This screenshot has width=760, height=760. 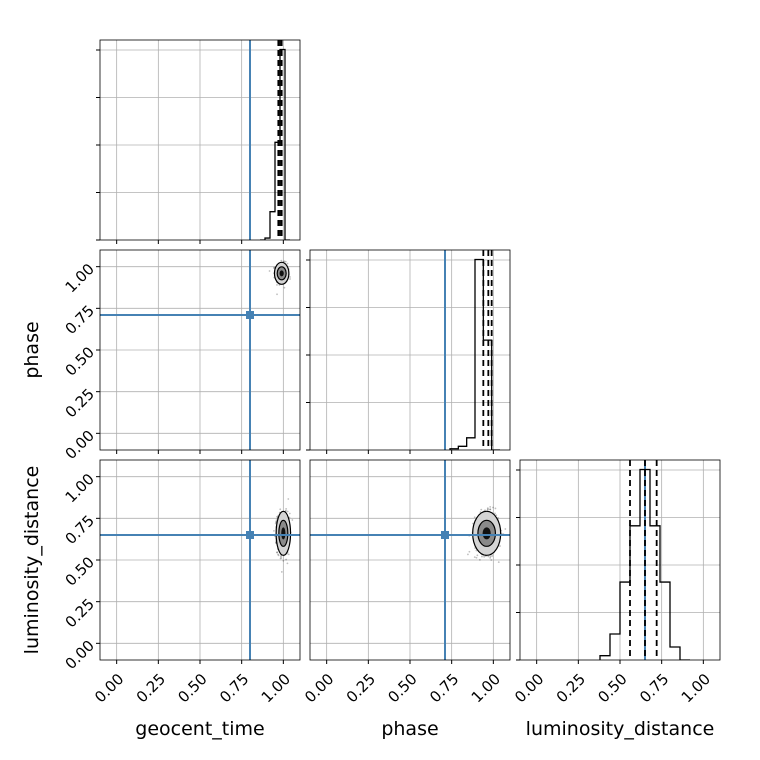 I want to click on y-axis-label-phase: phase, so click(x=32, y=349).